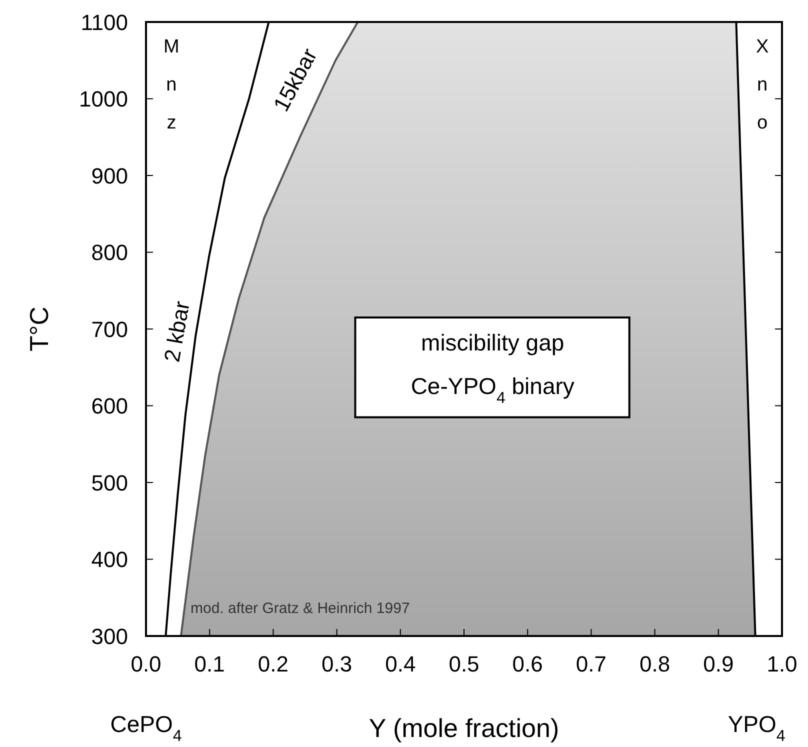 The width and height of the screenshot is (808, 747). What do you see at coordinates (109, 175) in the screenshot?
I see `y-tick-label: 900` at bounding box center [109, 175].